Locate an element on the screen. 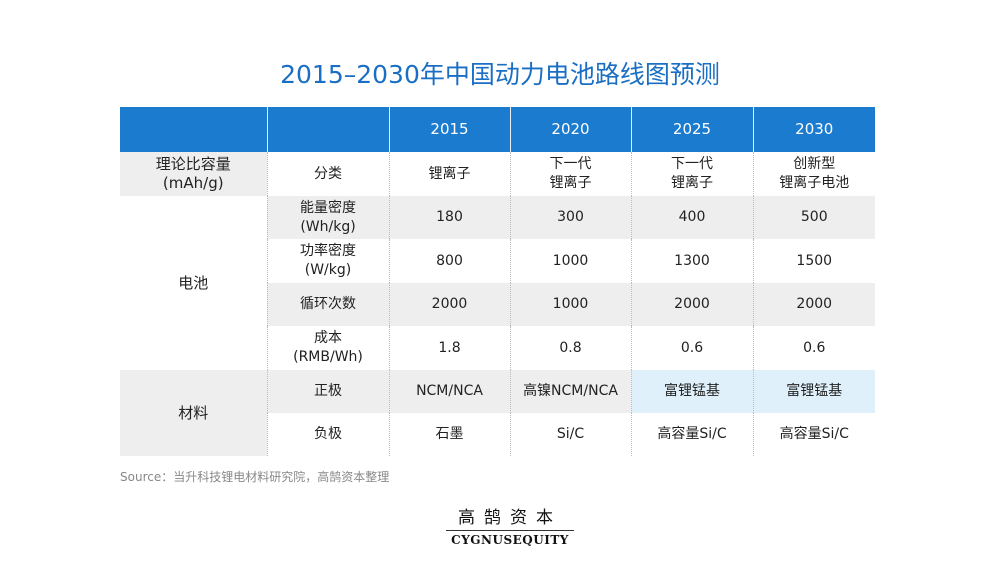 The width and height of the screenshot is (1000, 562). logo-english-name: CYGNUSEQUITY is located at coordinates (510, 540).